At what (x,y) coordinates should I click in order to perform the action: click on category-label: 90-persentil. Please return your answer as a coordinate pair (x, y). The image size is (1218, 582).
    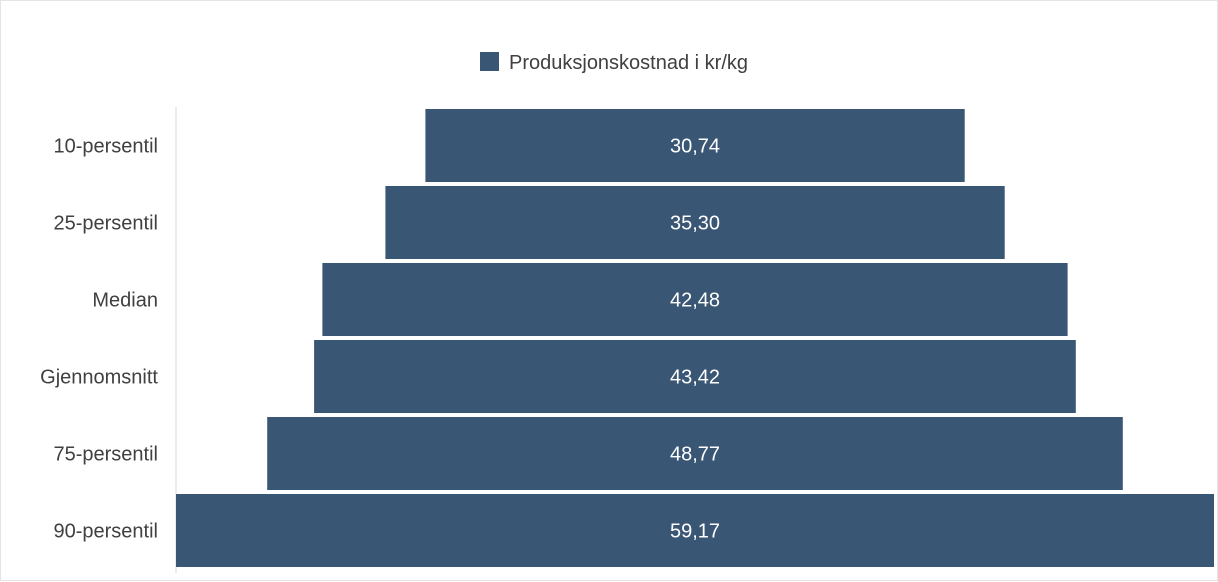
    Looking at the image, I should click on (105, 532).